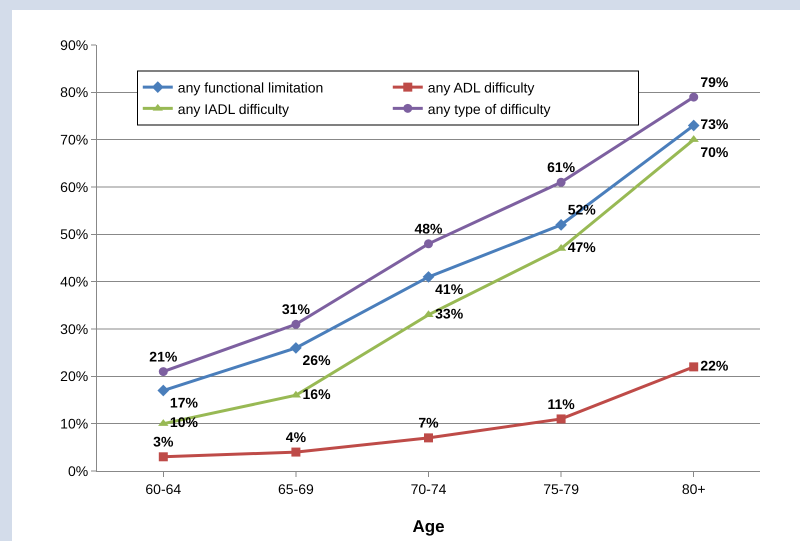 Image resolution: width=800 pixels, height=541 pixels. Describe the element at coordinates (78, 470) in the screenshot. I see `y-tick-label: 0%` at that location.